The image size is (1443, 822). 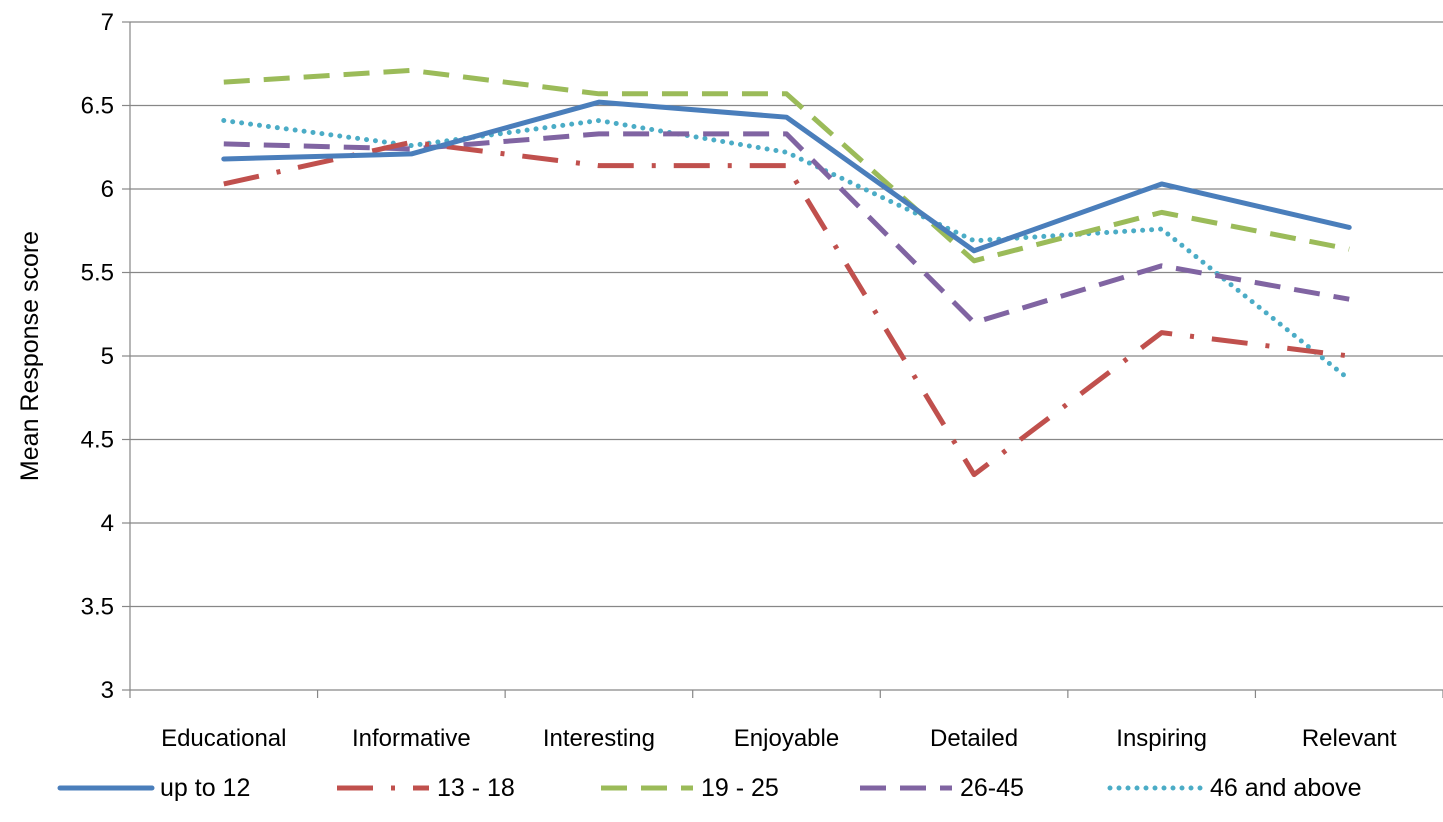 What do you see at coordinates (97, 607) in the screenshot?
I see `y-tick-label: 3.5` at bounding box center [97, 607].